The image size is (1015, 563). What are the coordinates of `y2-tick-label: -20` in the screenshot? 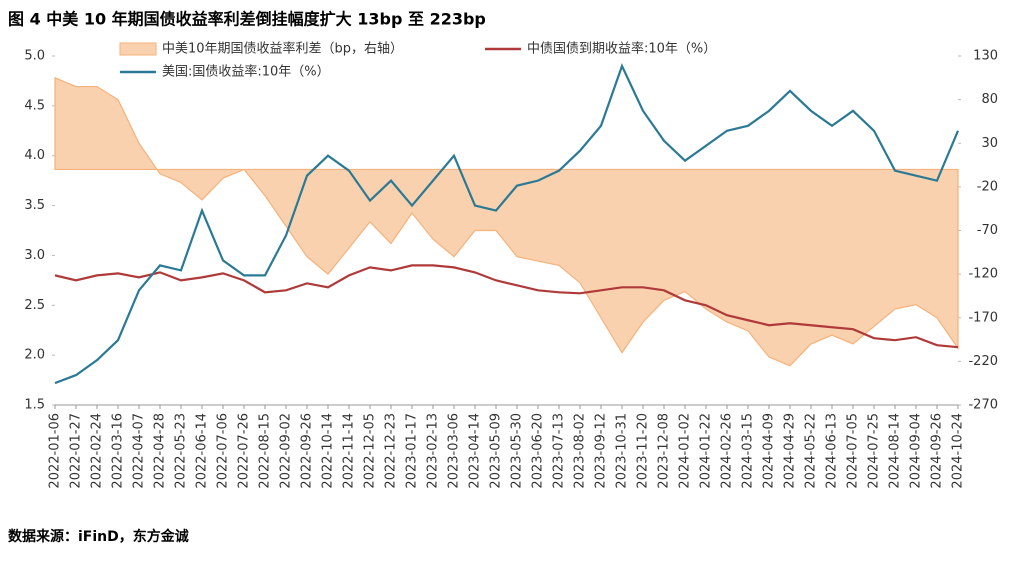 It's located at (987, 186).